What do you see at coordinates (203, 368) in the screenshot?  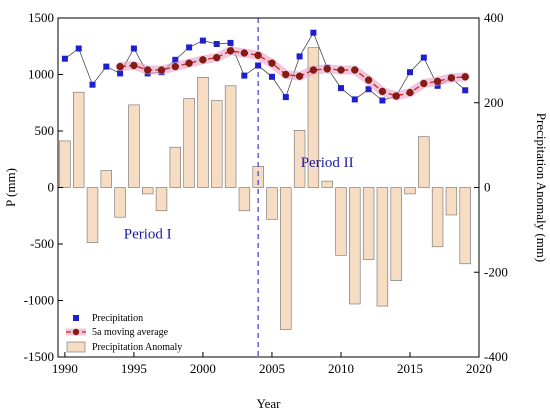 I see `x-tick-label: 2000` at bounding box center [203, 368].